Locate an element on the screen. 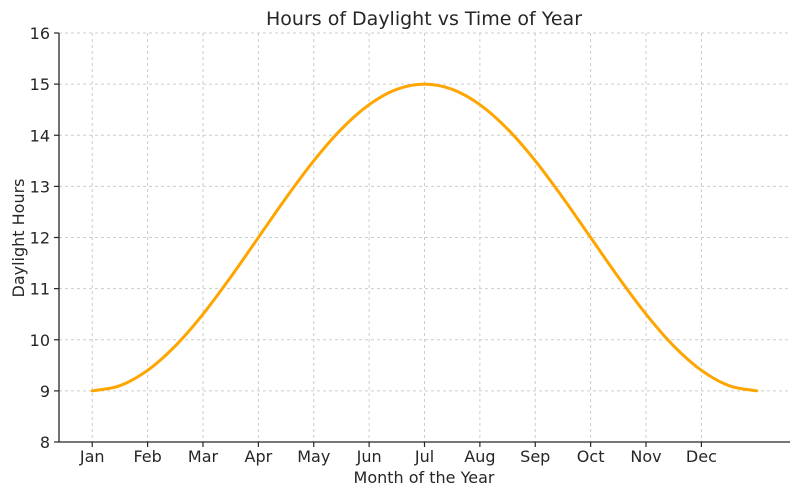  x-tick-label: Mar is located at coordinates (203, 456).